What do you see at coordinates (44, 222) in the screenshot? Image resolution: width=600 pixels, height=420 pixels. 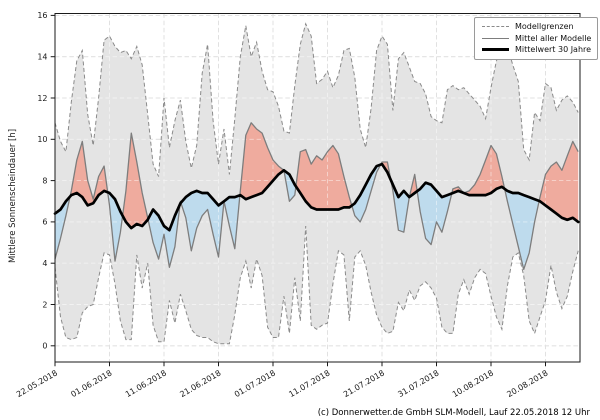 I see `y-tick-label: 6` at bounding box center [44, 222].